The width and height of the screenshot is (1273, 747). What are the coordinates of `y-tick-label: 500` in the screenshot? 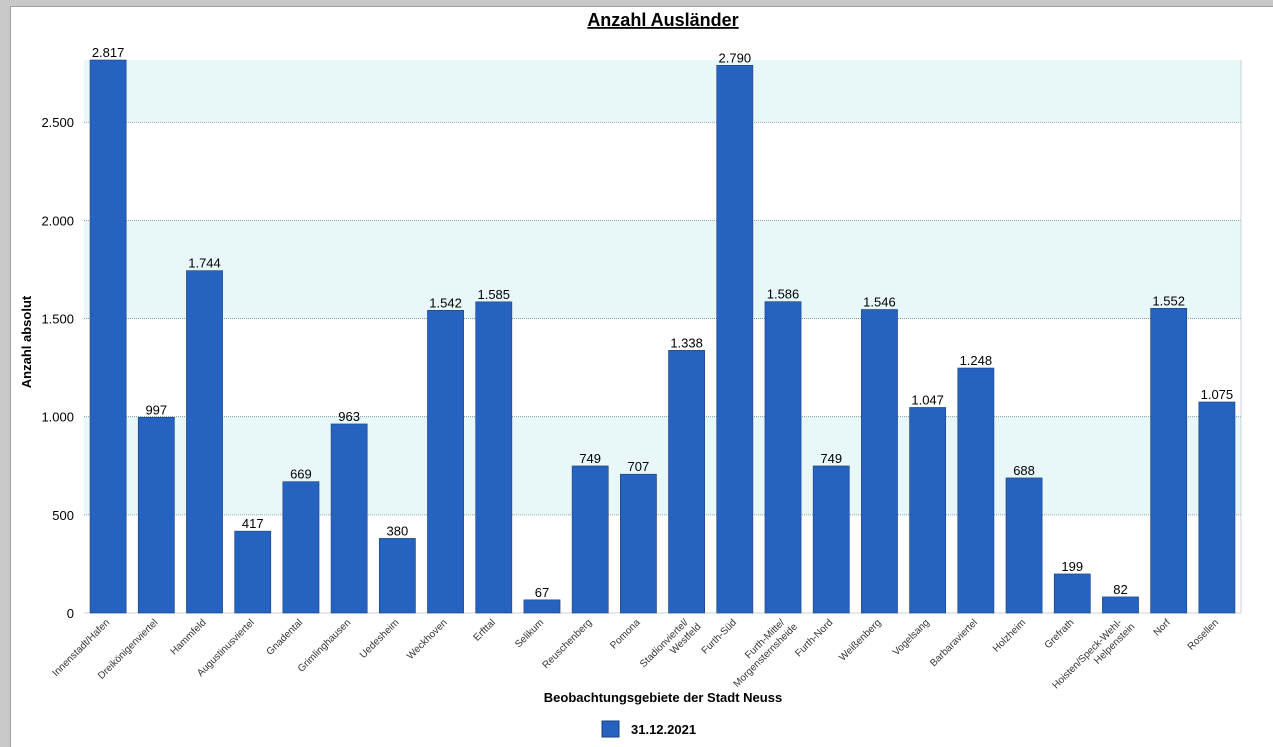 It's located at (63, 515).